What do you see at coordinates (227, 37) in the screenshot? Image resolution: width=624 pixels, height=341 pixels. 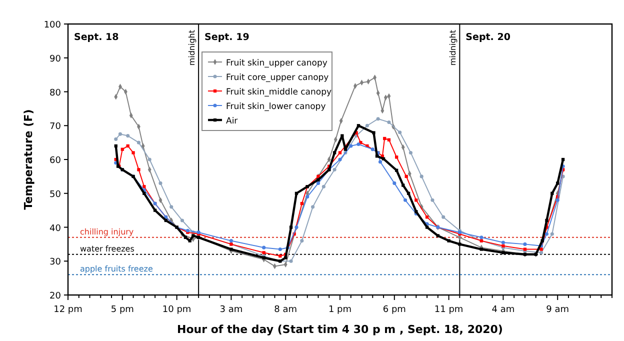 I see `annotation: Sept. 19` at bounding box center [227, 37].